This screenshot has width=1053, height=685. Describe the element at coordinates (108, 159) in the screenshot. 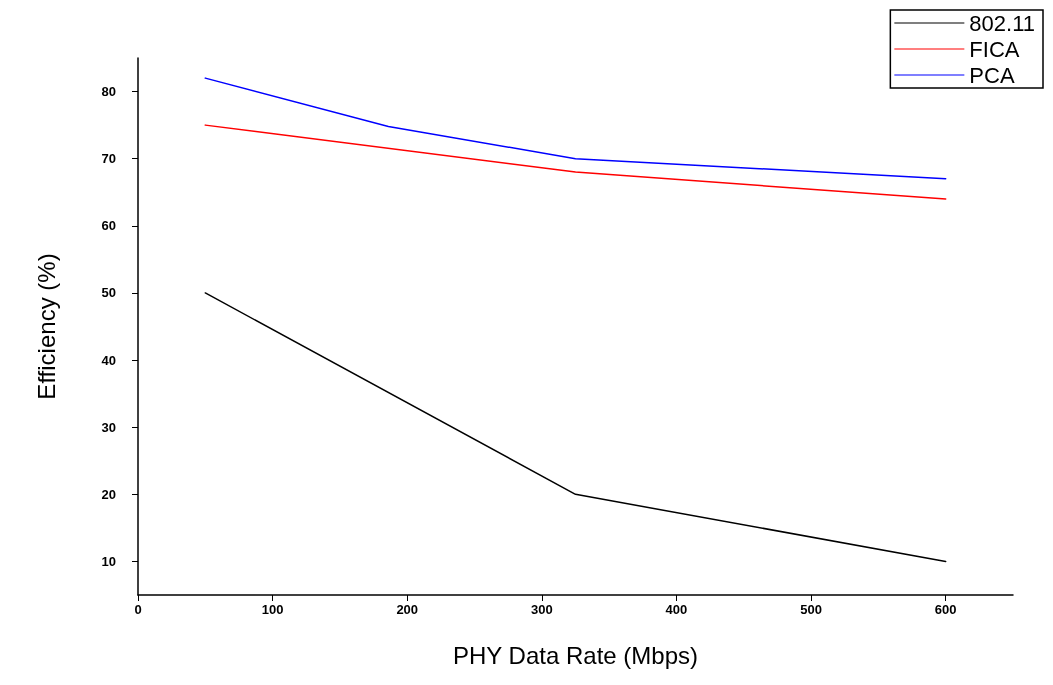

I see `y-tick-label: 70` at that location.